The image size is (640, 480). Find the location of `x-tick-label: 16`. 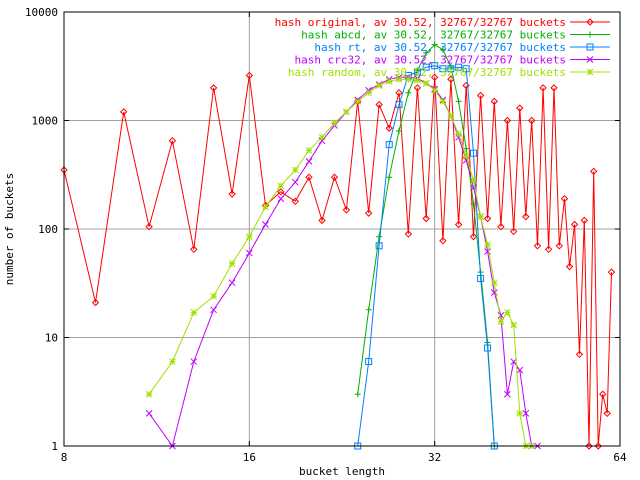

x-tick-label: 16 is located at coordinates (249, 457).